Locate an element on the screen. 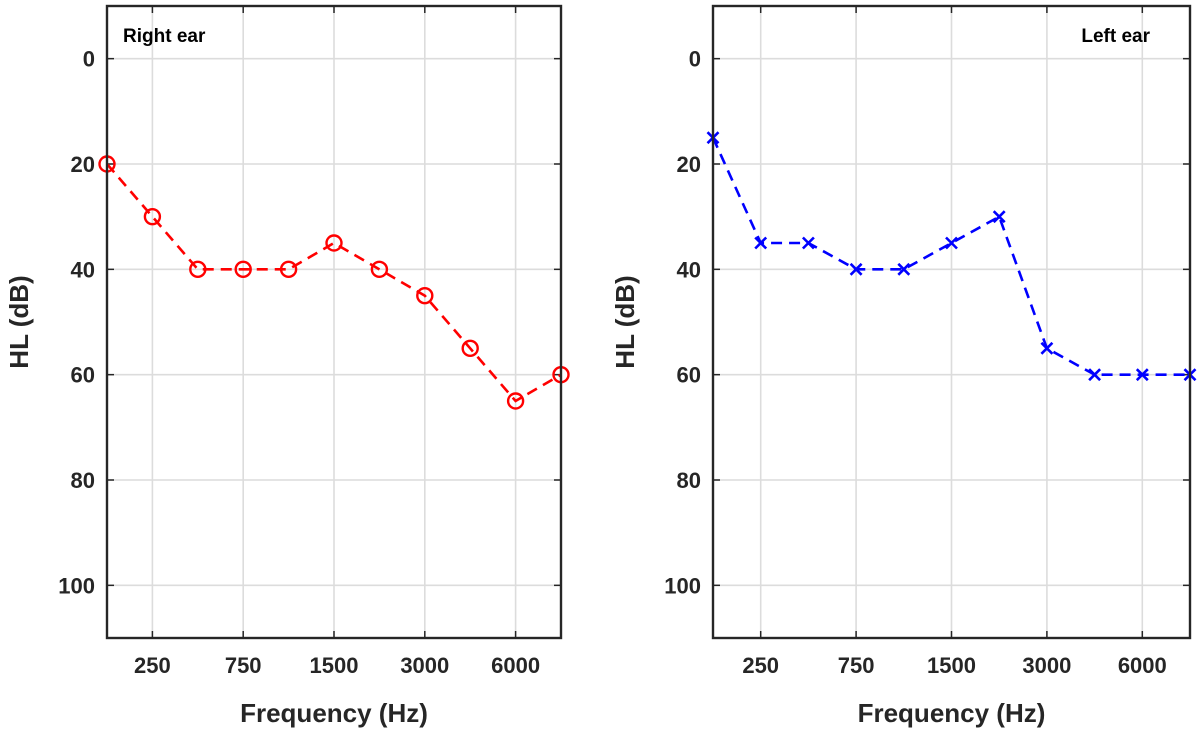 The width and height of the screenshot is (1200, 734). left-ear-title: Left ear is located at coordinates (1115, 36).